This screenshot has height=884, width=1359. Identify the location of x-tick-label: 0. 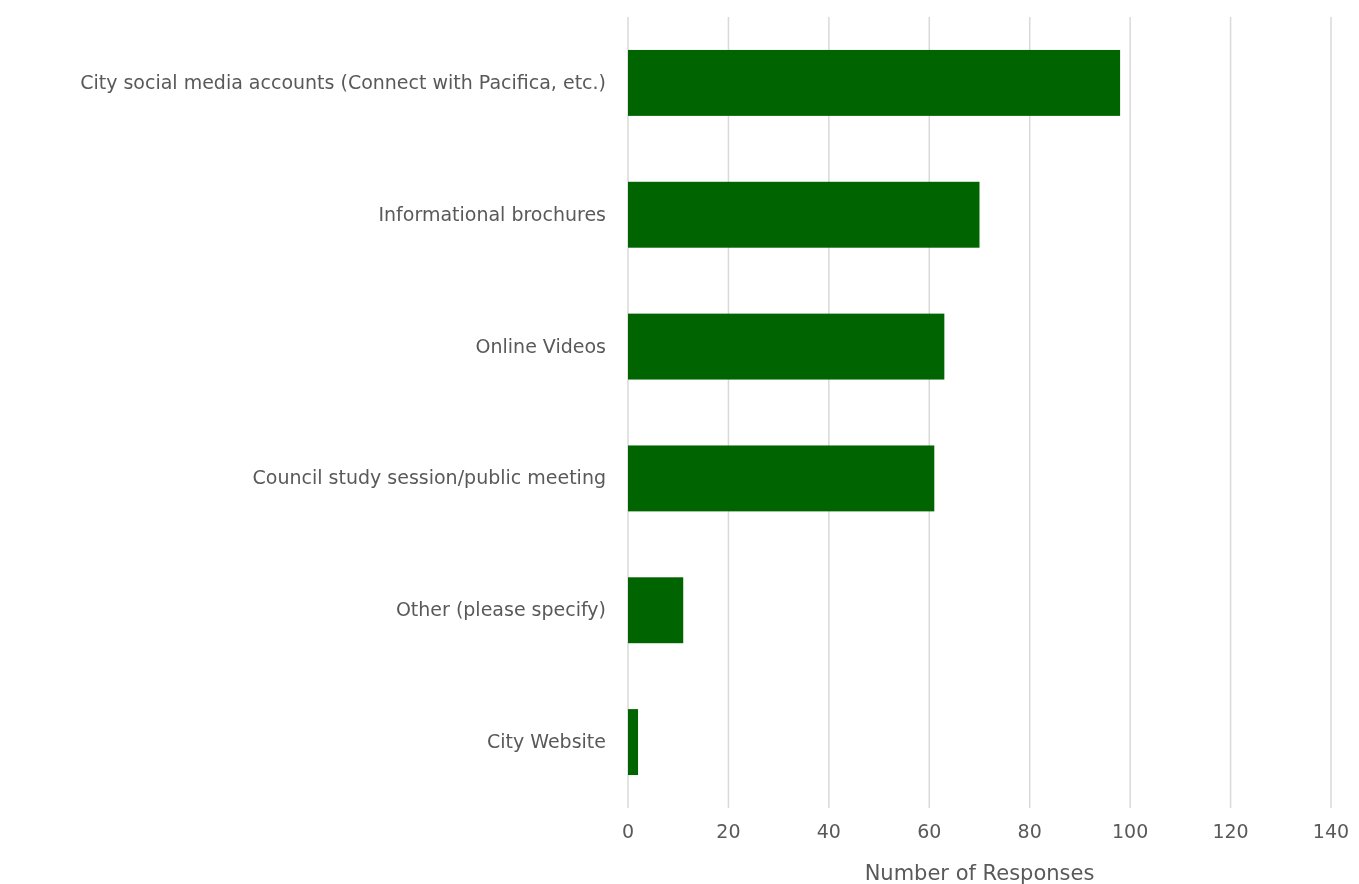
(628, 831).